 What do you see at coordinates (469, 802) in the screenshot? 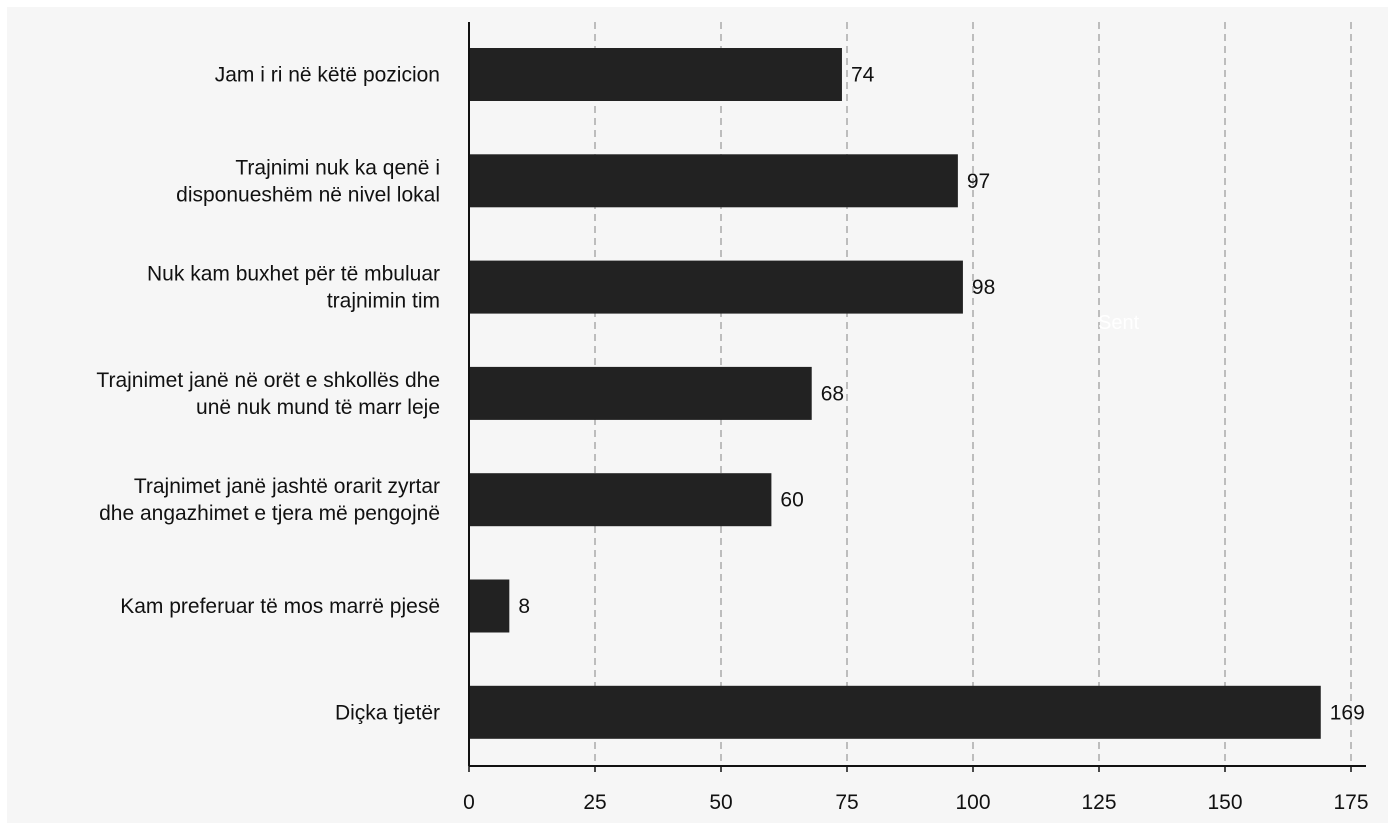
I see `x-tick-label: 0` at bounding box center [469, 802].